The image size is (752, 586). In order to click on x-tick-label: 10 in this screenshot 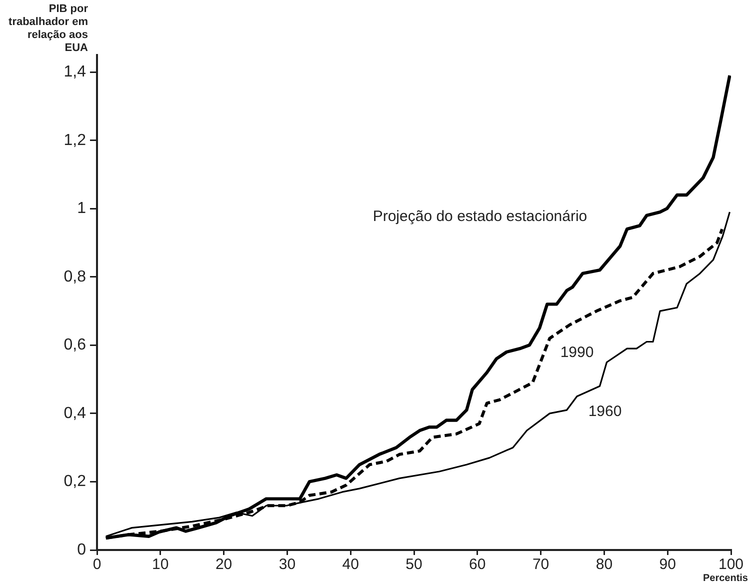, I will do `click(160, 565)`.